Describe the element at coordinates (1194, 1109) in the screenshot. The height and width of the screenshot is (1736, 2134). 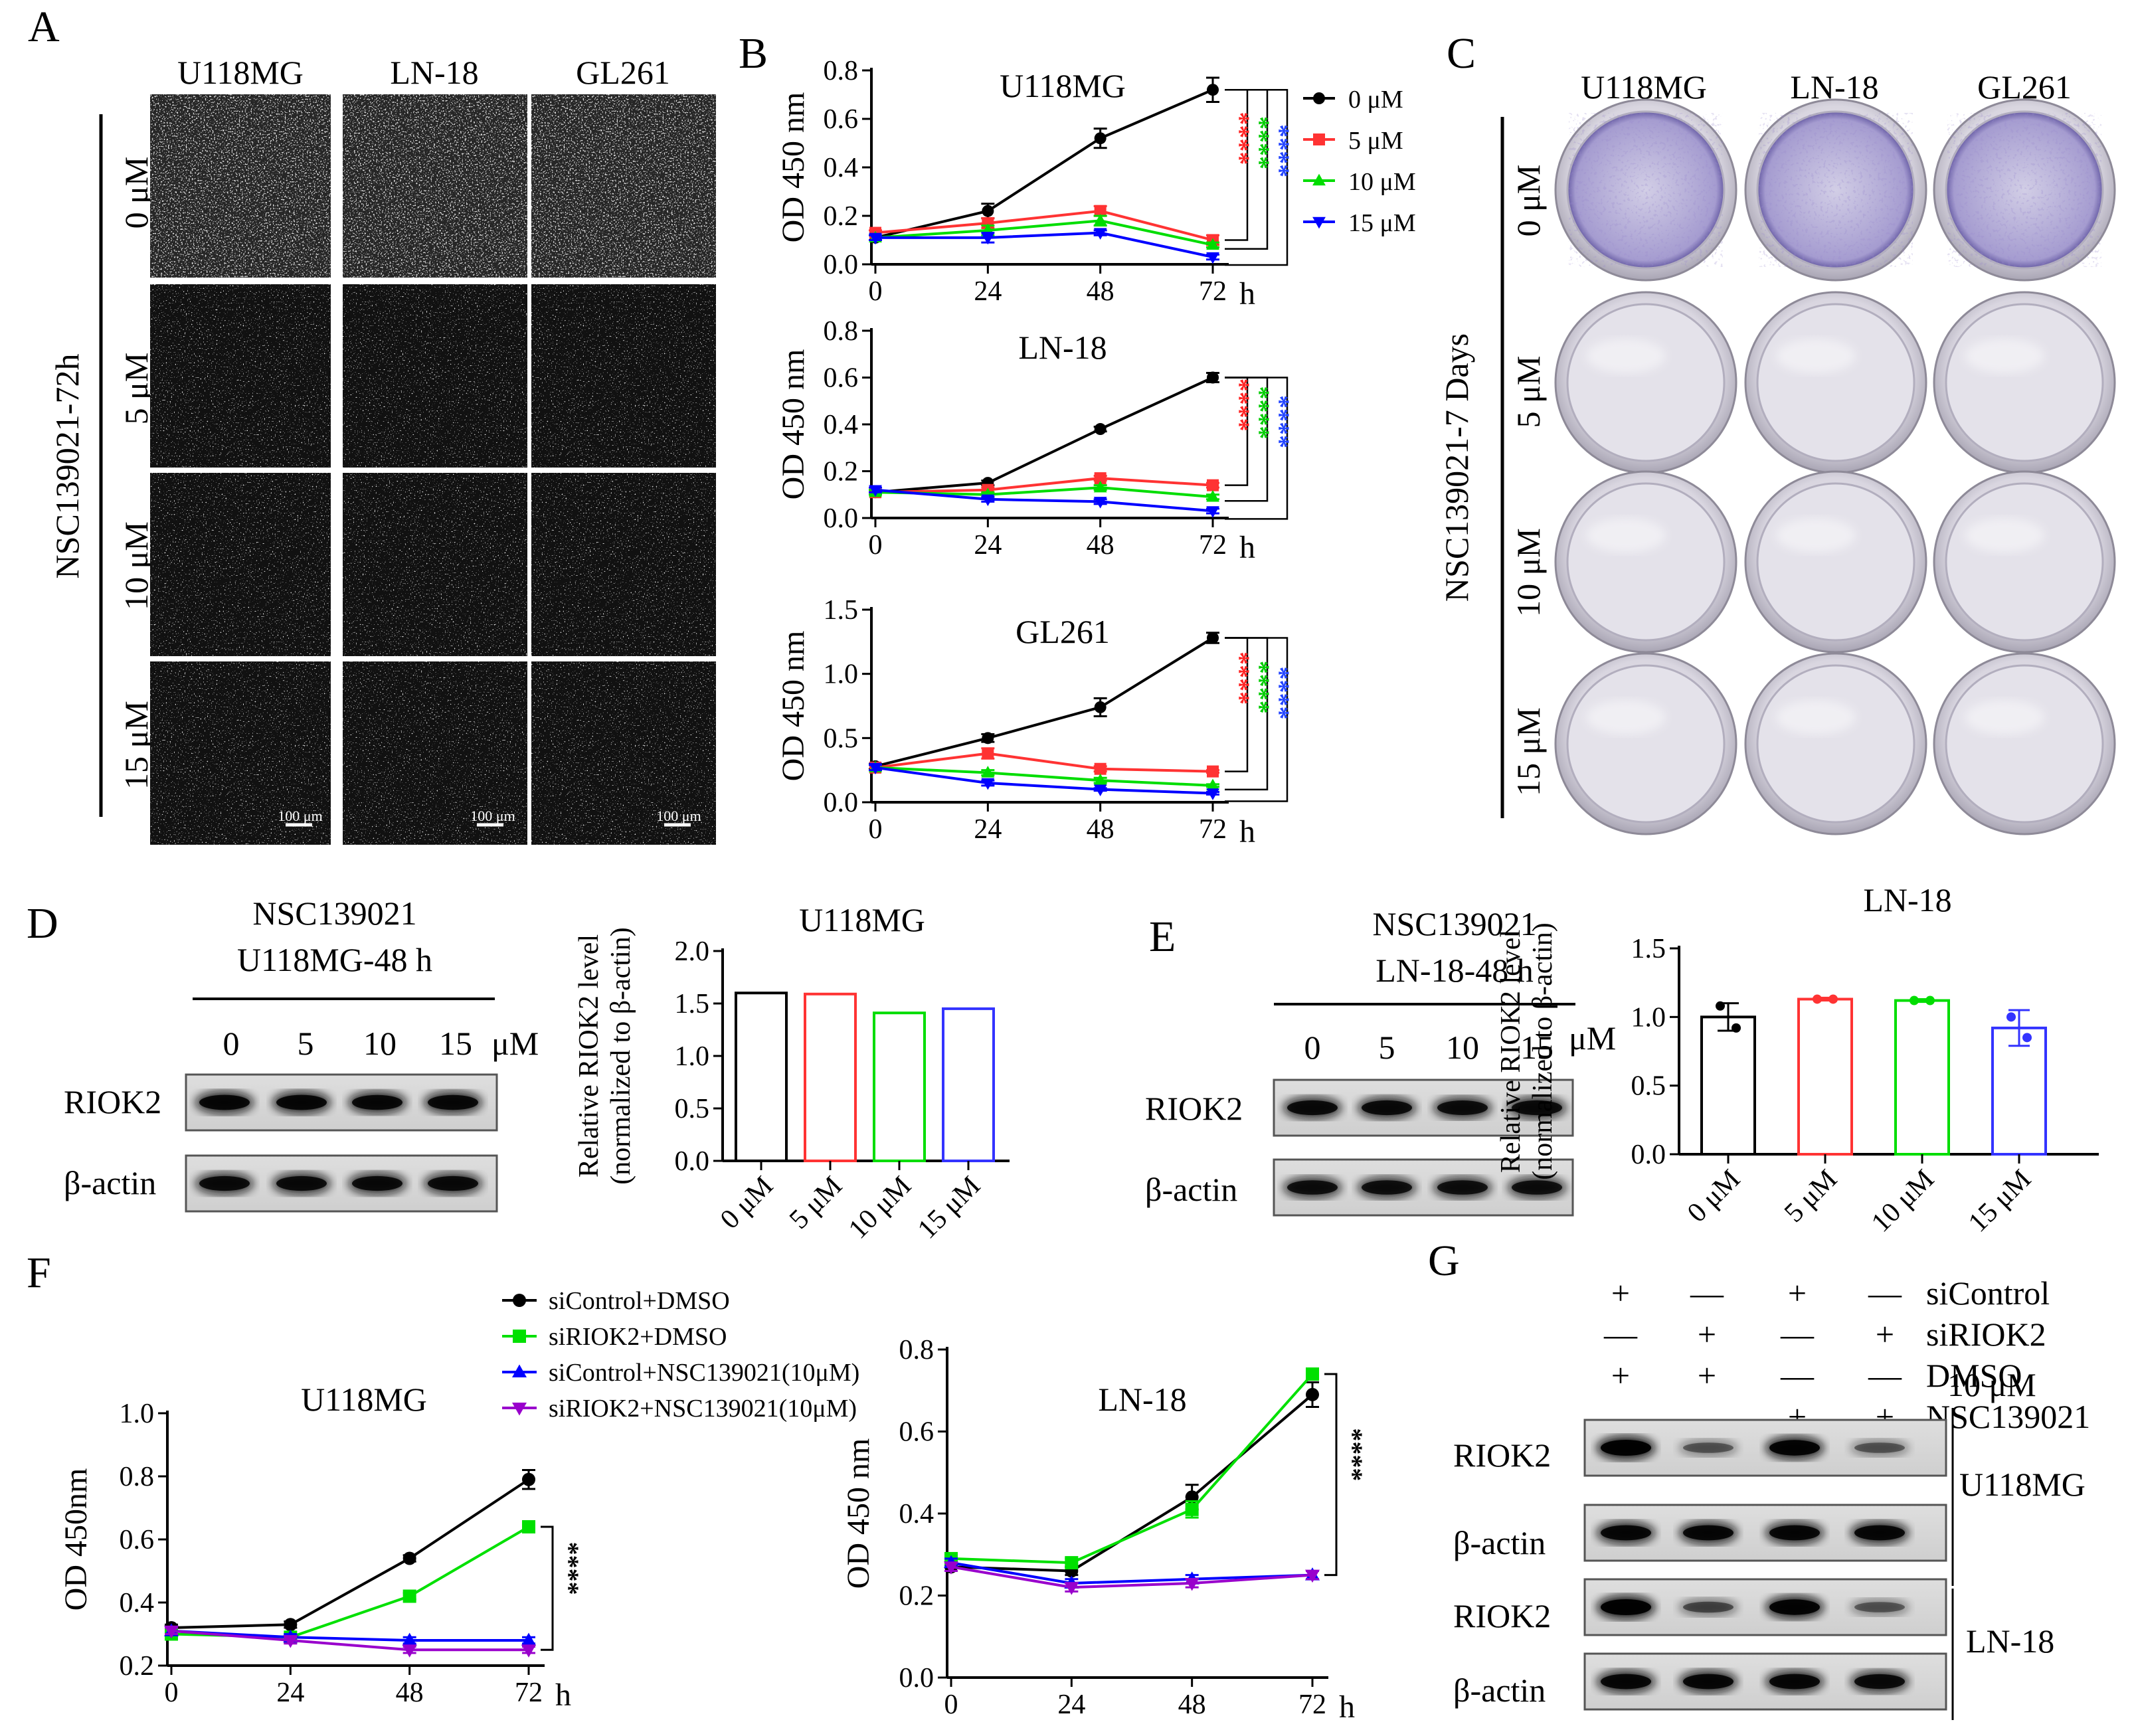
I see `panel-e-row-riok2: RIOK2` at that location.